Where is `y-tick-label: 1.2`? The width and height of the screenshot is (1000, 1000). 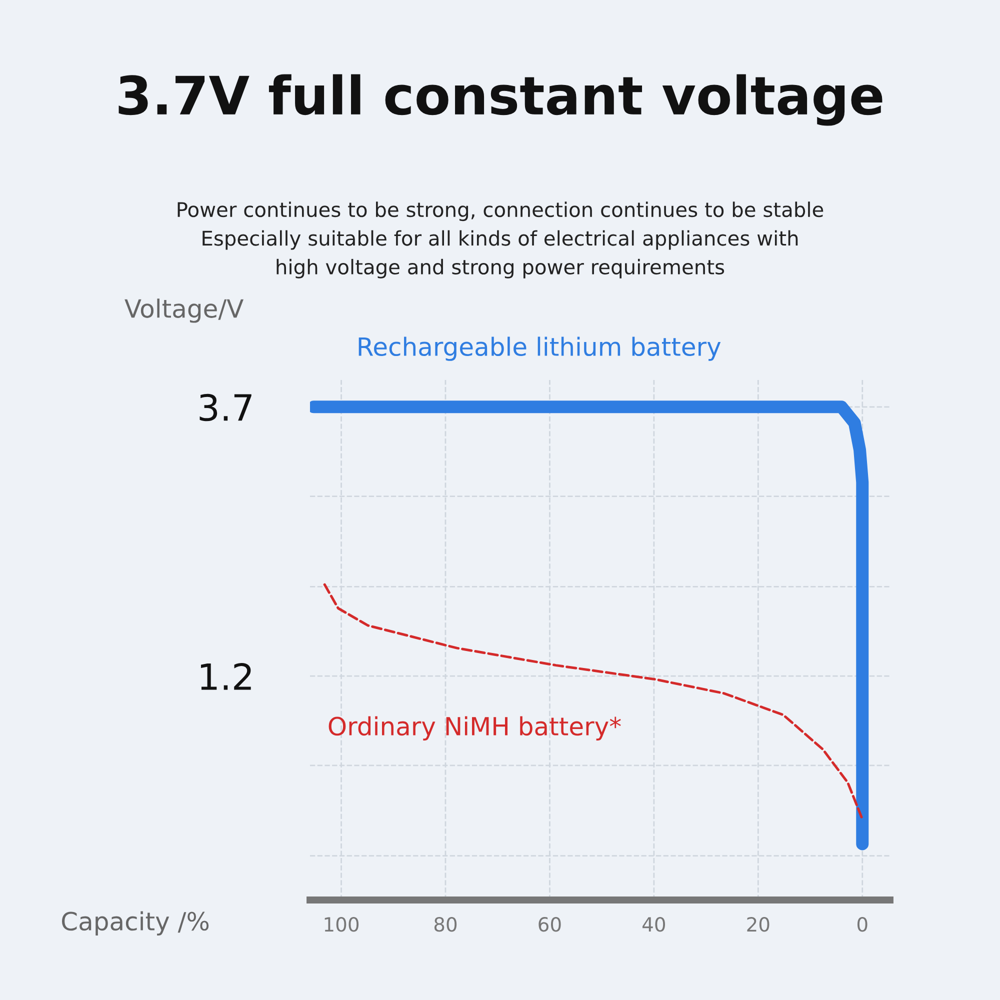
y-tick-label: 1.2 is located at coordinates (225, 676).